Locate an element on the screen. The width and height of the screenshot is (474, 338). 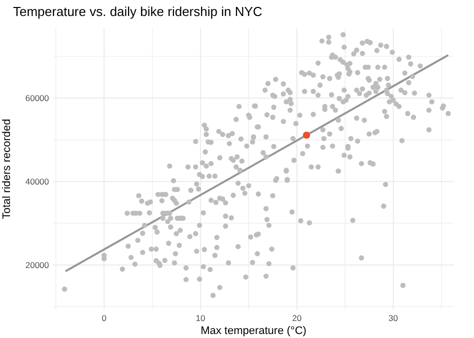
y-axis-title: Total riders recorded is located at coordinates (7, 169).